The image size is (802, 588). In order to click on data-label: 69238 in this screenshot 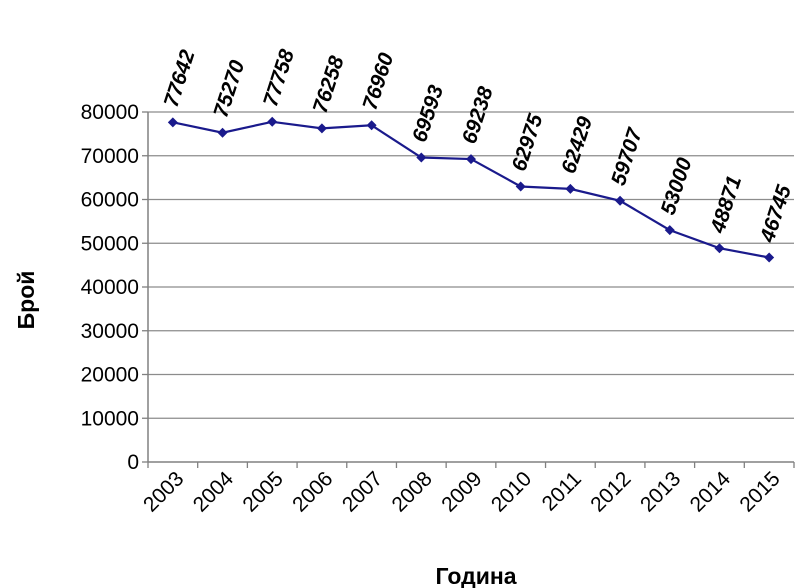, I will do `click(478, 115)`.